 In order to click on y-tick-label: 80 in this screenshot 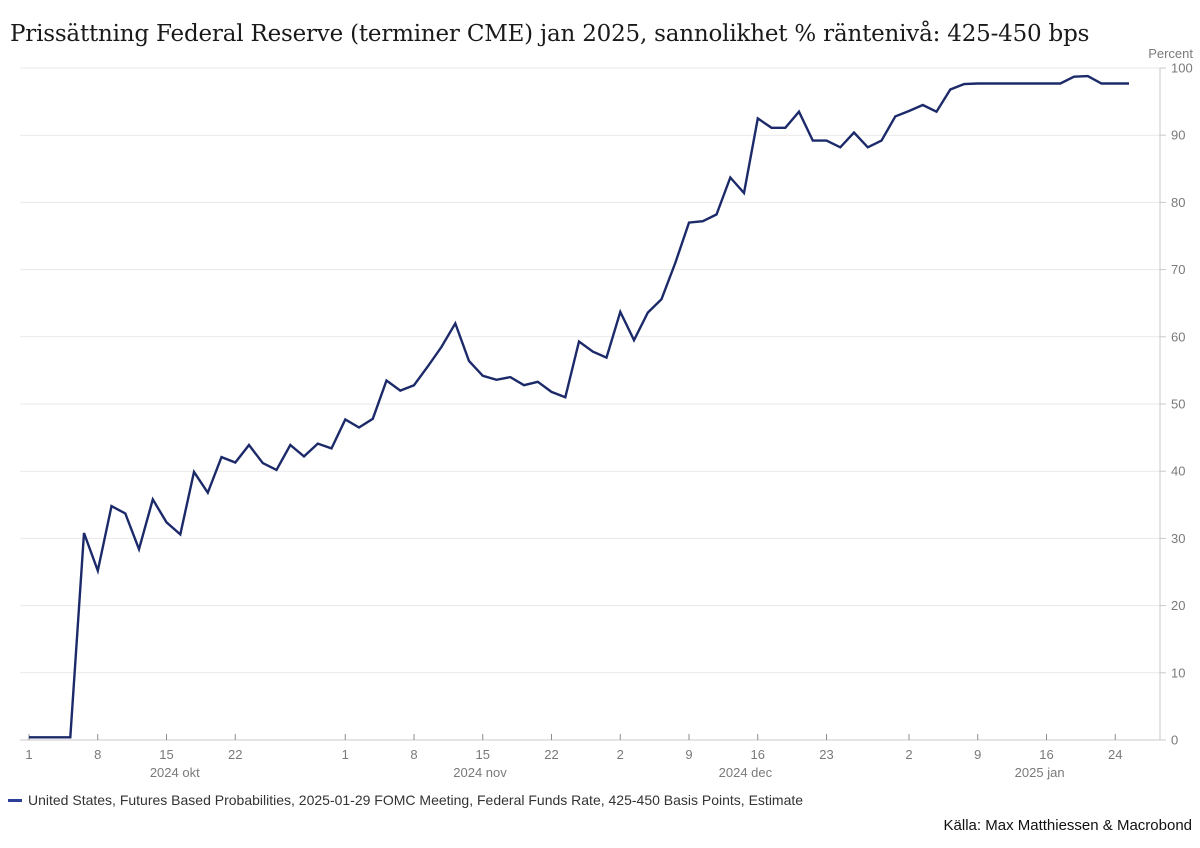, I will do `click(1178, 202)`.